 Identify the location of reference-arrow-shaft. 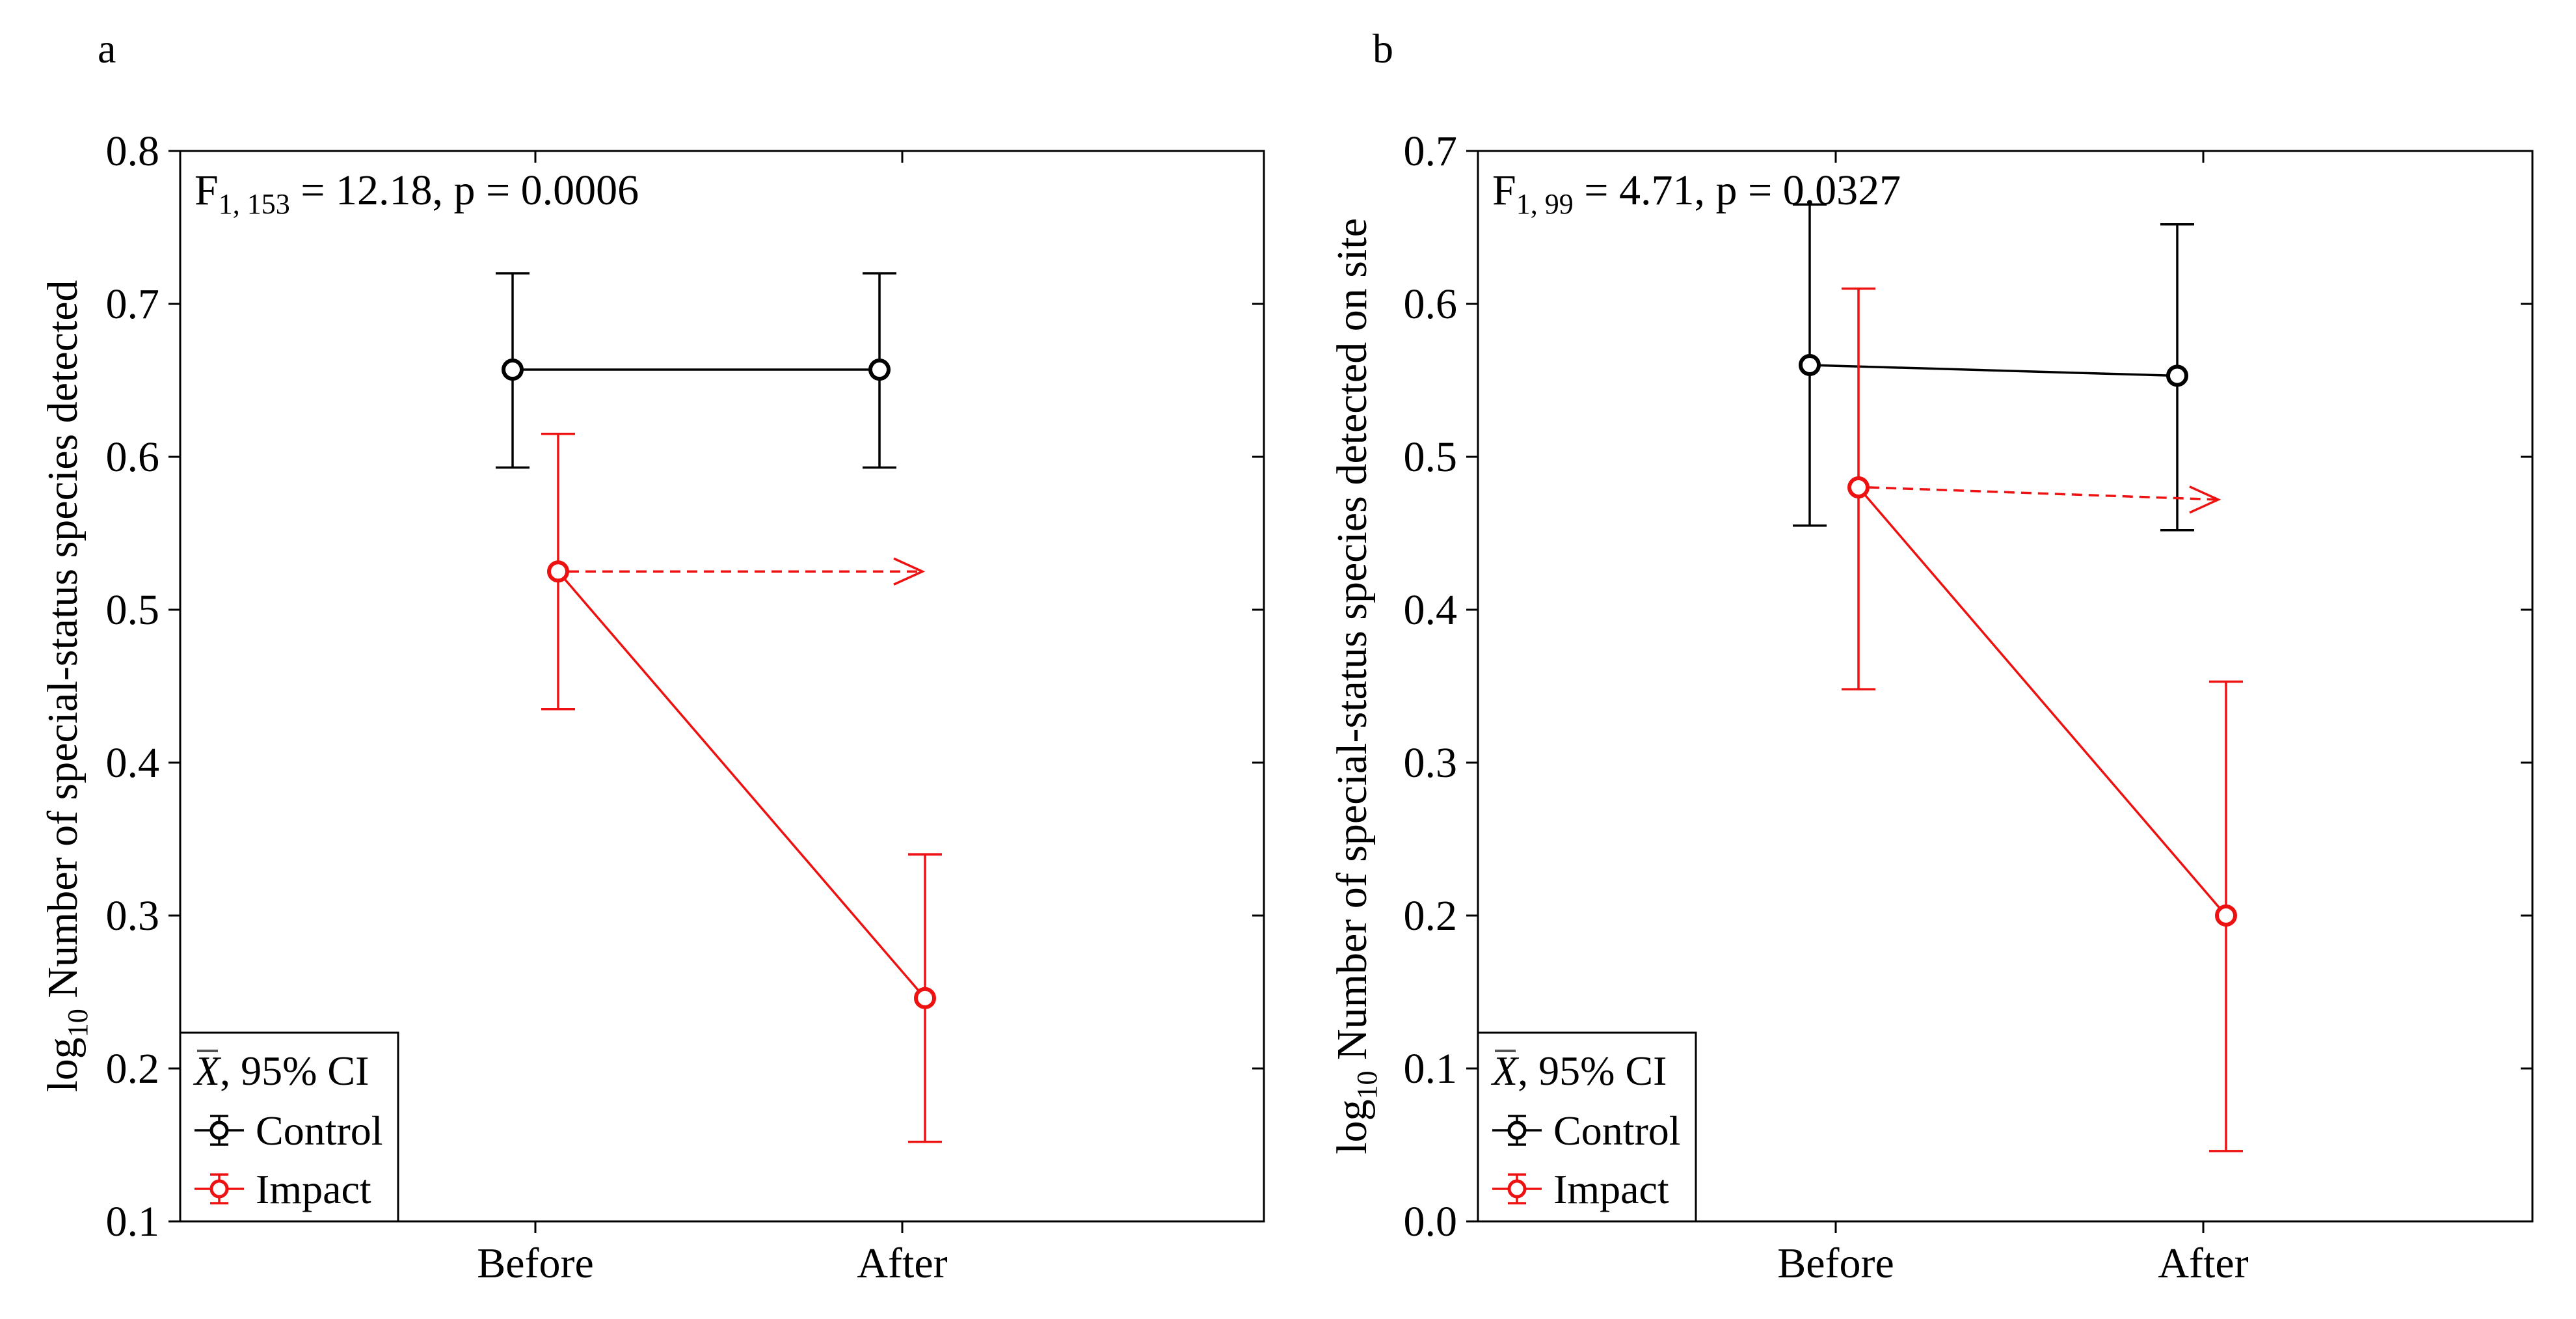
(2043, 493).